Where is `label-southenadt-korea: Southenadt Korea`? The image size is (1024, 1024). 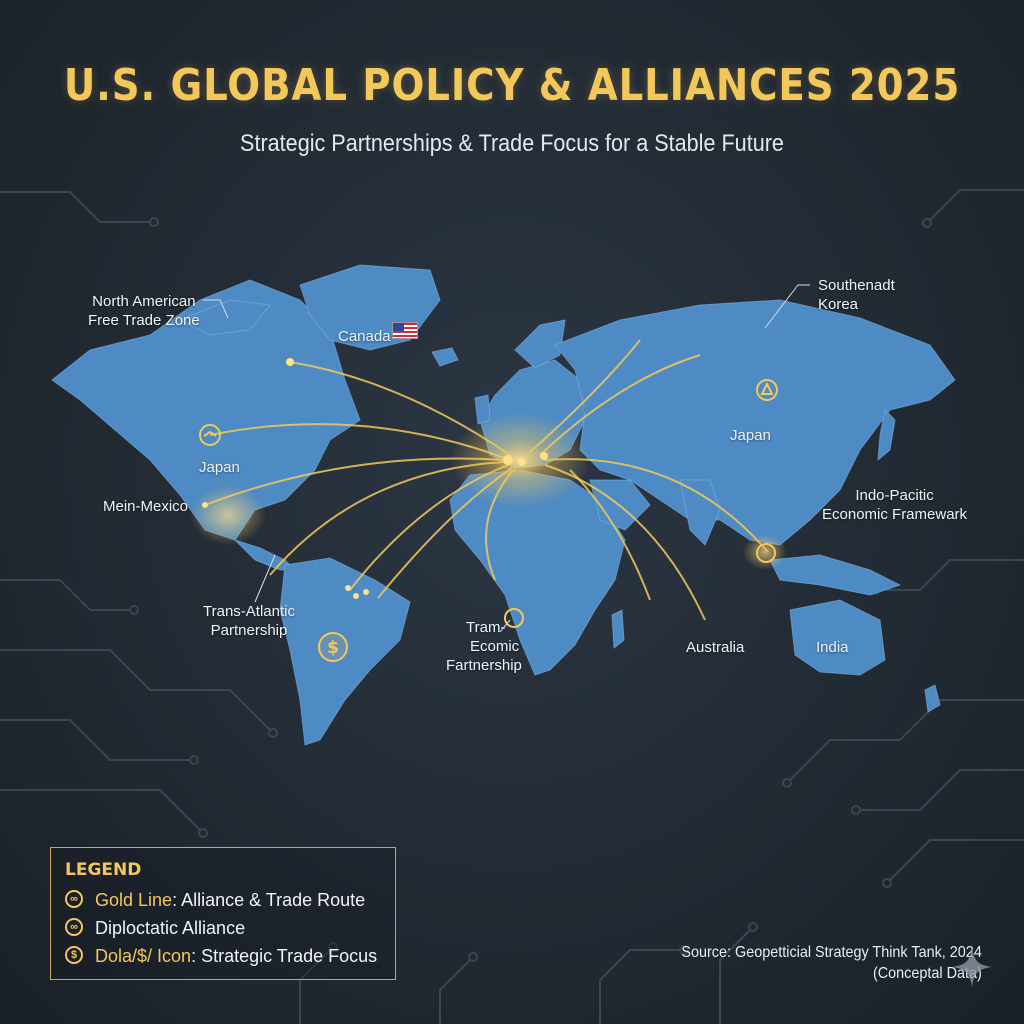
label-southenadt-korea: Southenadt Korea is located at coordinates (856, 295).